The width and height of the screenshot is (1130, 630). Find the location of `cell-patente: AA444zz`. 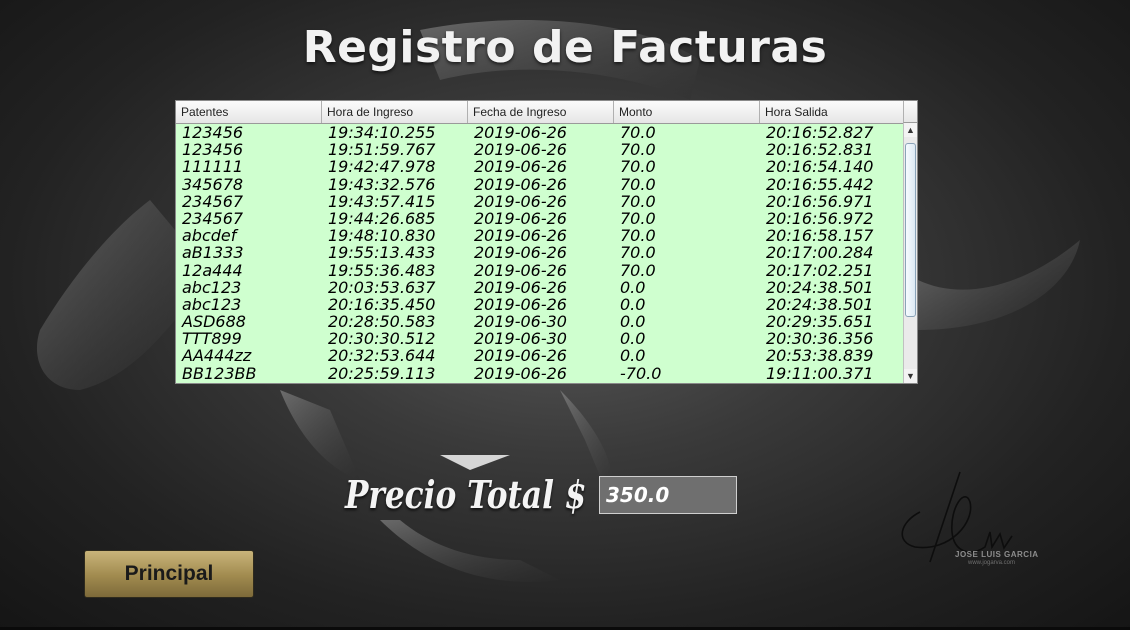

cell-patente: AA444zz is located at coordinates (217, 356).